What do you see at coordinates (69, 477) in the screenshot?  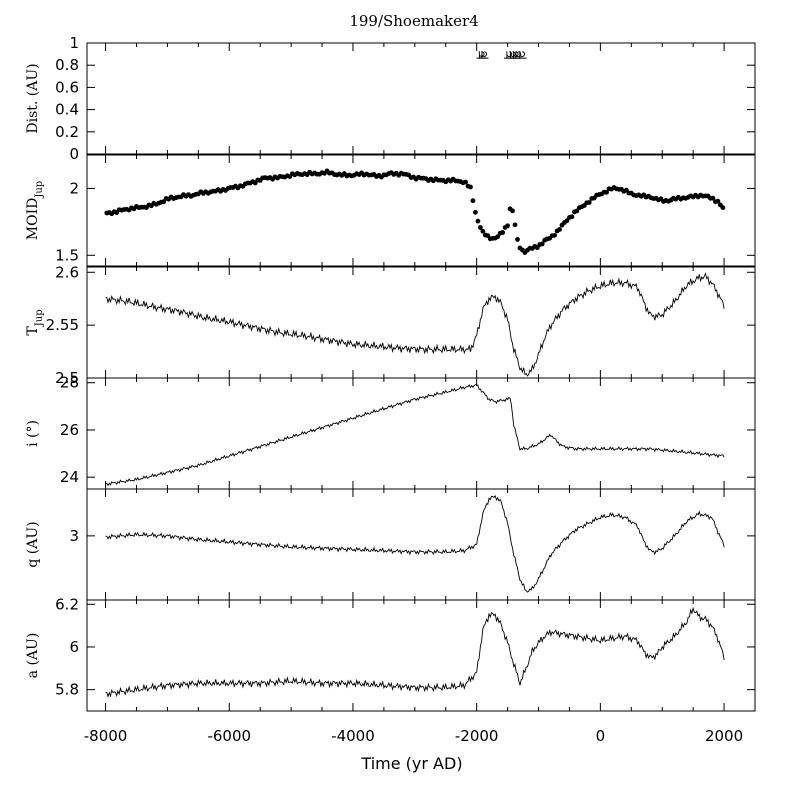 I see `y-tick-label: 24` at bounding box center [69, 477].